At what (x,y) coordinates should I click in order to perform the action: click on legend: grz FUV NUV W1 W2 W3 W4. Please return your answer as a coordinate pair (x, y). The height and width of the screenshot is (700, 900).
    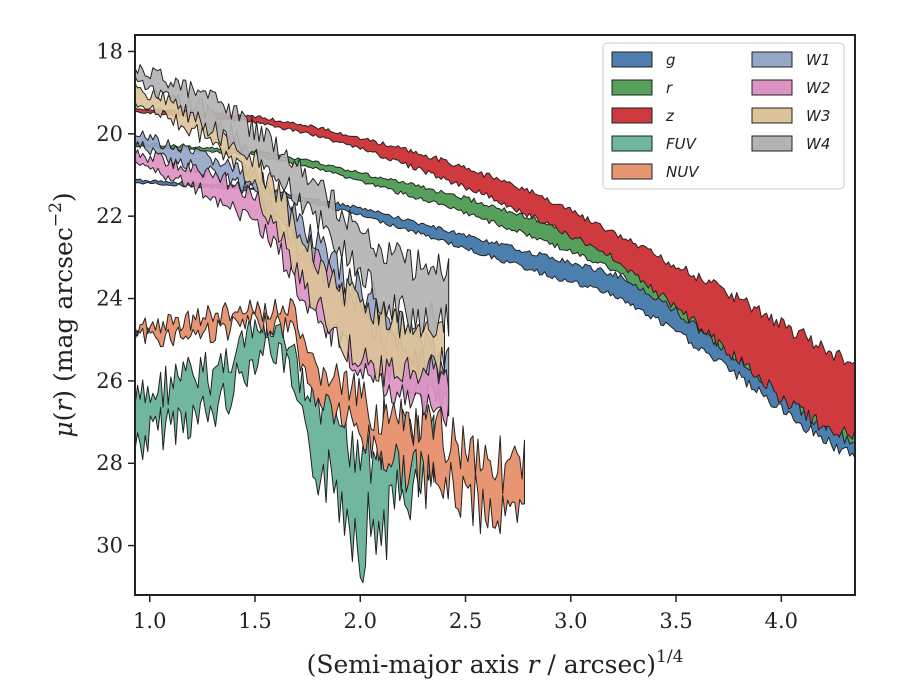
    Looking at the image, I should click on (723, 116).